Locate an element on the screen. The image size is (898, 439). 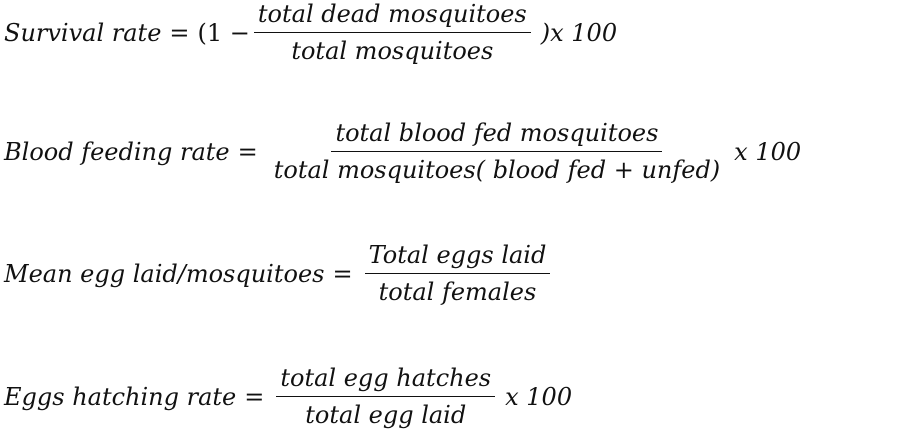
survival-rate-prefix: (1 − is located at coordinates (223, 32).